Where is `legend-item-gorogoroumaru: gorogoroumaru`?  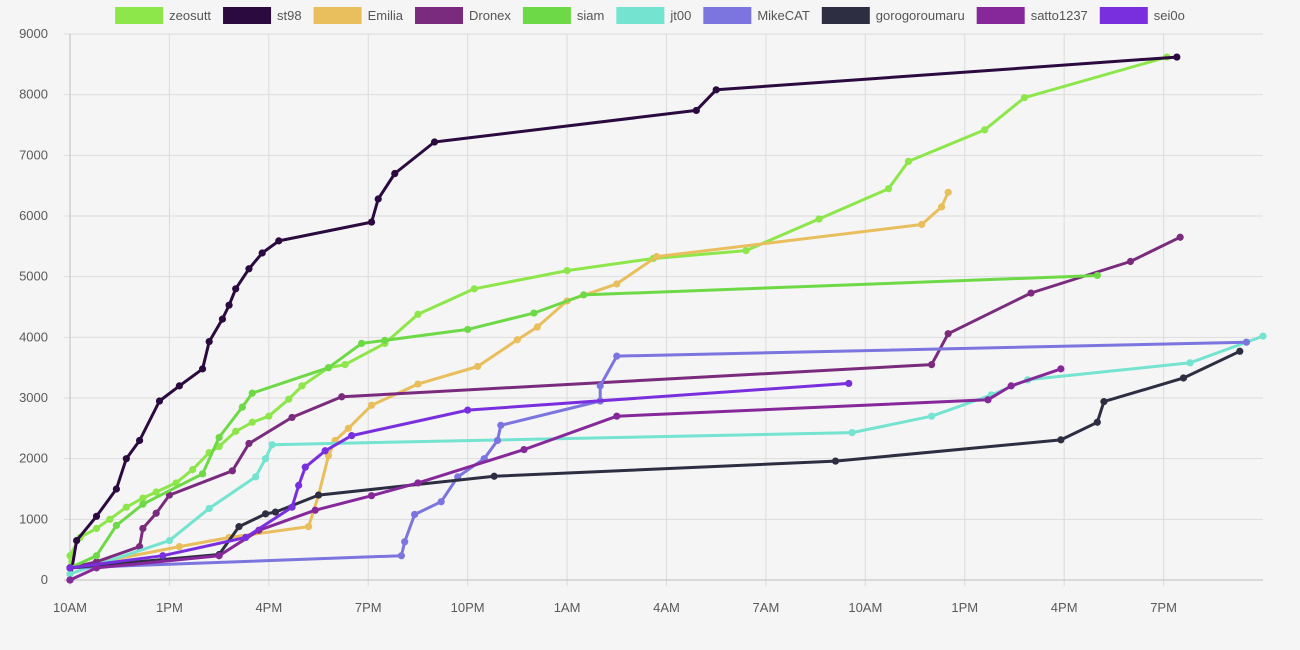 legend-item-gorogoroumaru: gorogoroumaru is located at coordinates (893, 15).